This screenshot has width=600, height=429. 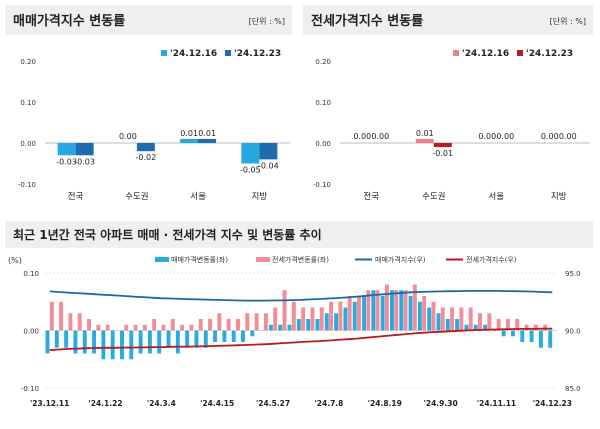 What do you see at coordinates (257, 54) in the screenshot?
I see `sale-legend-curr-label: '24.12.23` at bounding box center [257, 54].